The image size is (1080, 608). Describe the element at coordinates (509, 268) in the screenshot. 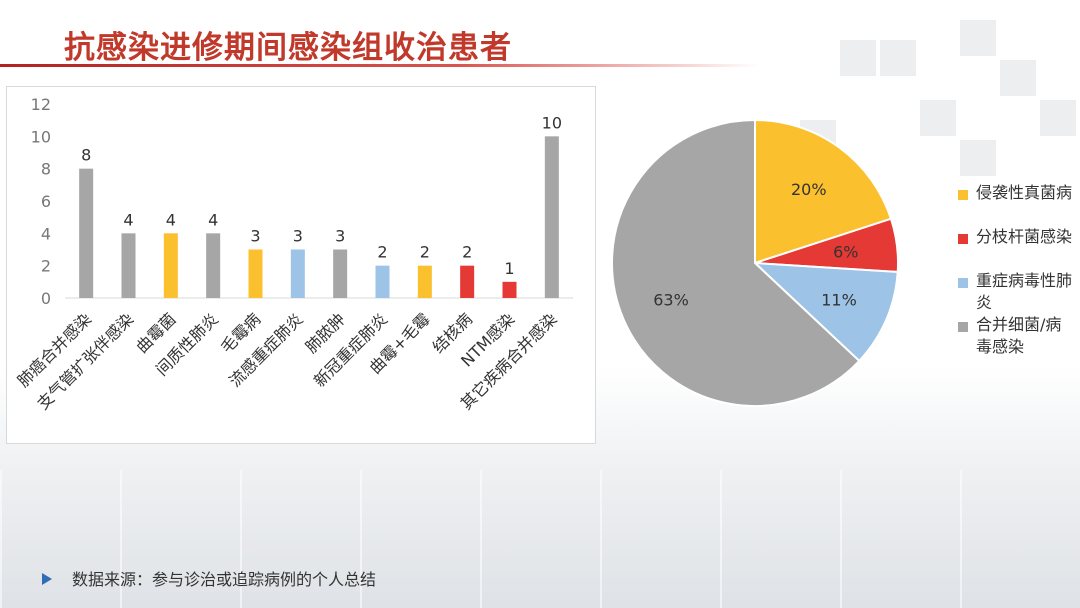

I see `bar-data-label: 1` at that location.